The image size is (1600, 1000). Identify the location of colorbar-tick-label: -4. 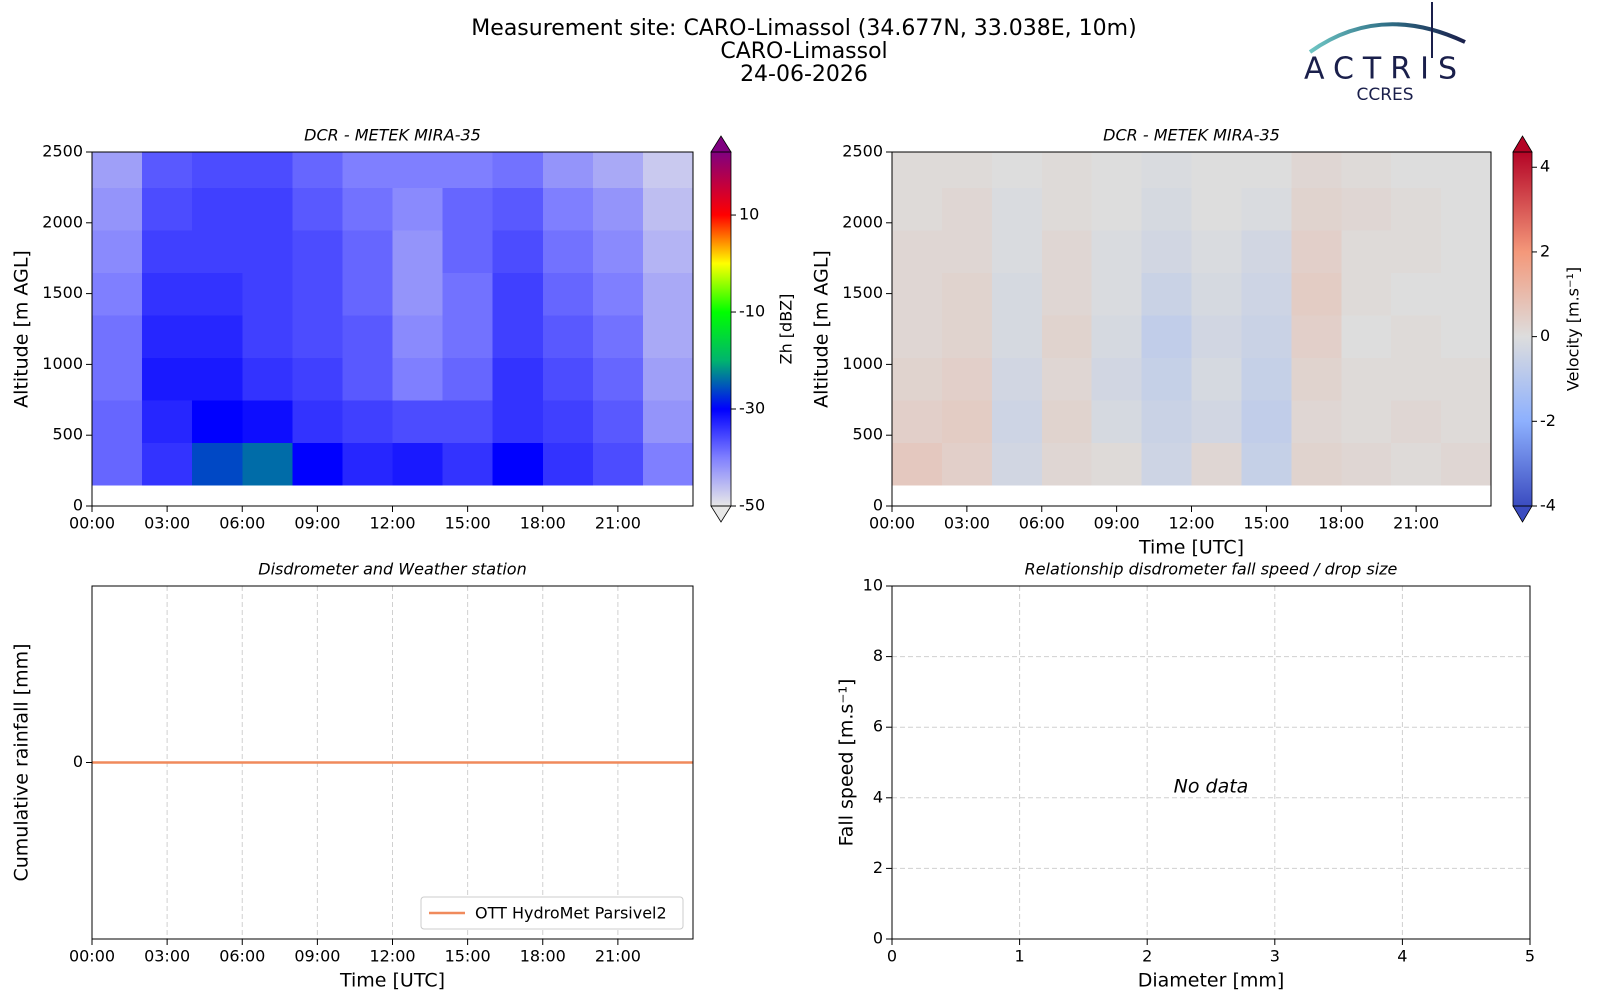
(1548, 505).